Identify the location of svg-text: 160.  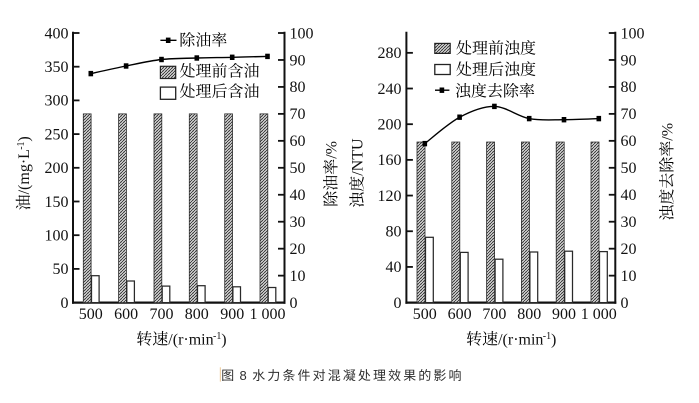
(390, 160).